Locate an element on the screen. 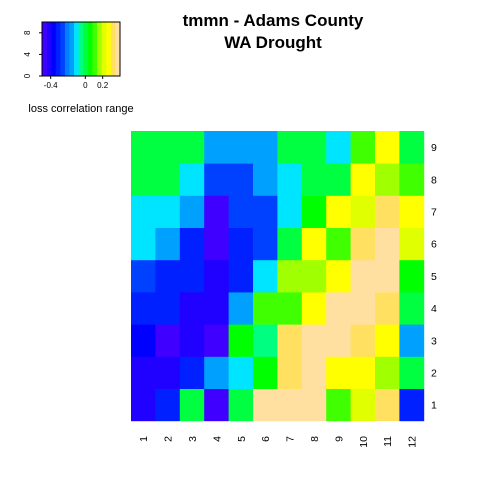 The height and width of the screenshot is (480, 480). heatmap-cell-y8-x9 is located at coordinates (338, 179).